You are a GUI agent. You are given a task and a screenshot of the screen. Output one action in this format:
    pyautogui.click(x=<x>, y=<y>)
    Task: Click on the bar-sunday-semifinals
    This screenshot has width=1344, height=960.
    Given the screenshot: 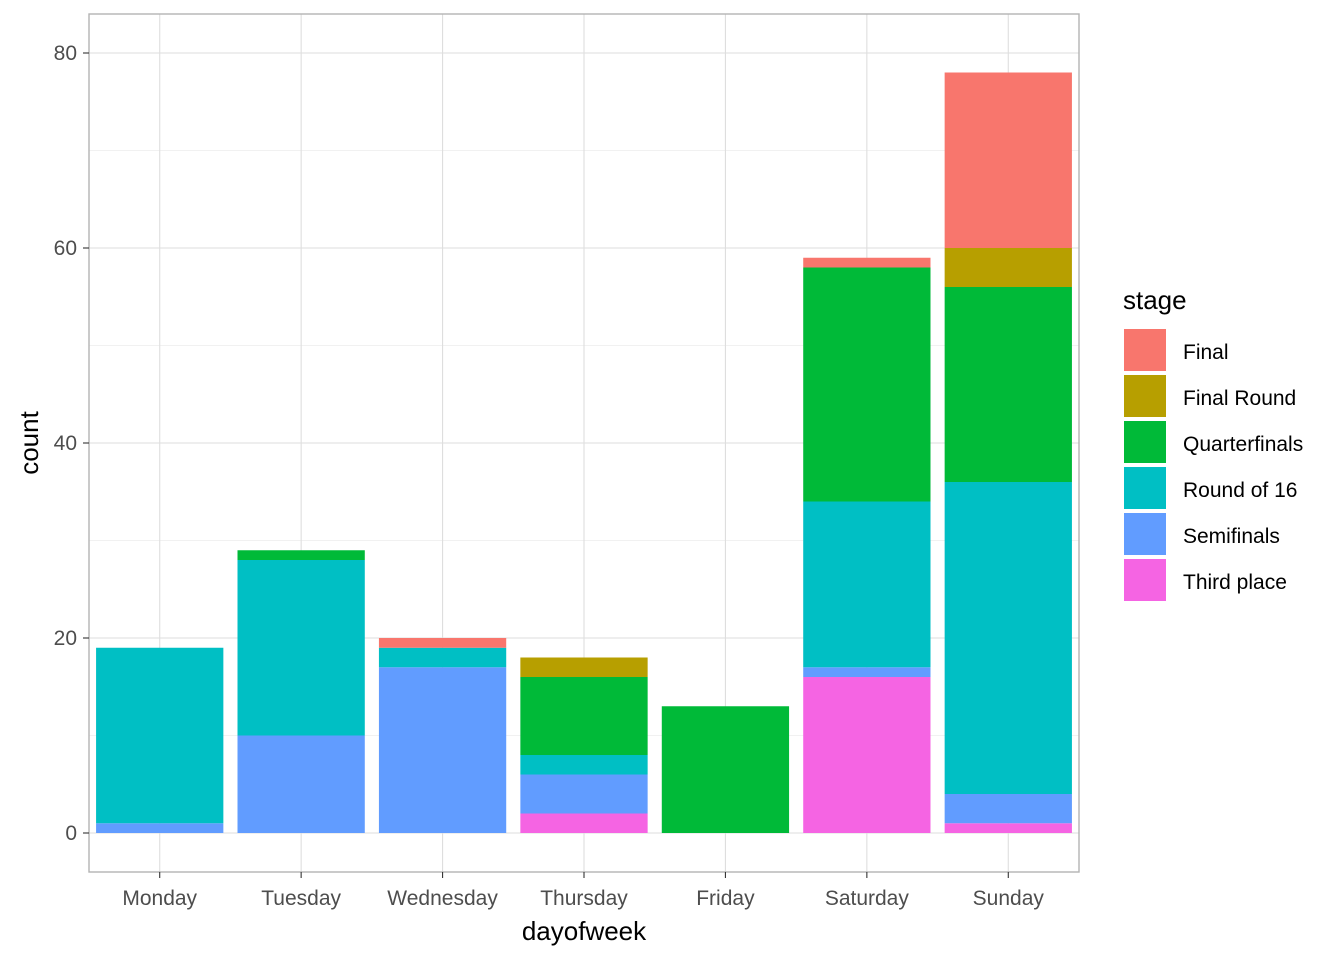 What is the action you would take?
    pyautogui.click(x=1008, y=809)
    